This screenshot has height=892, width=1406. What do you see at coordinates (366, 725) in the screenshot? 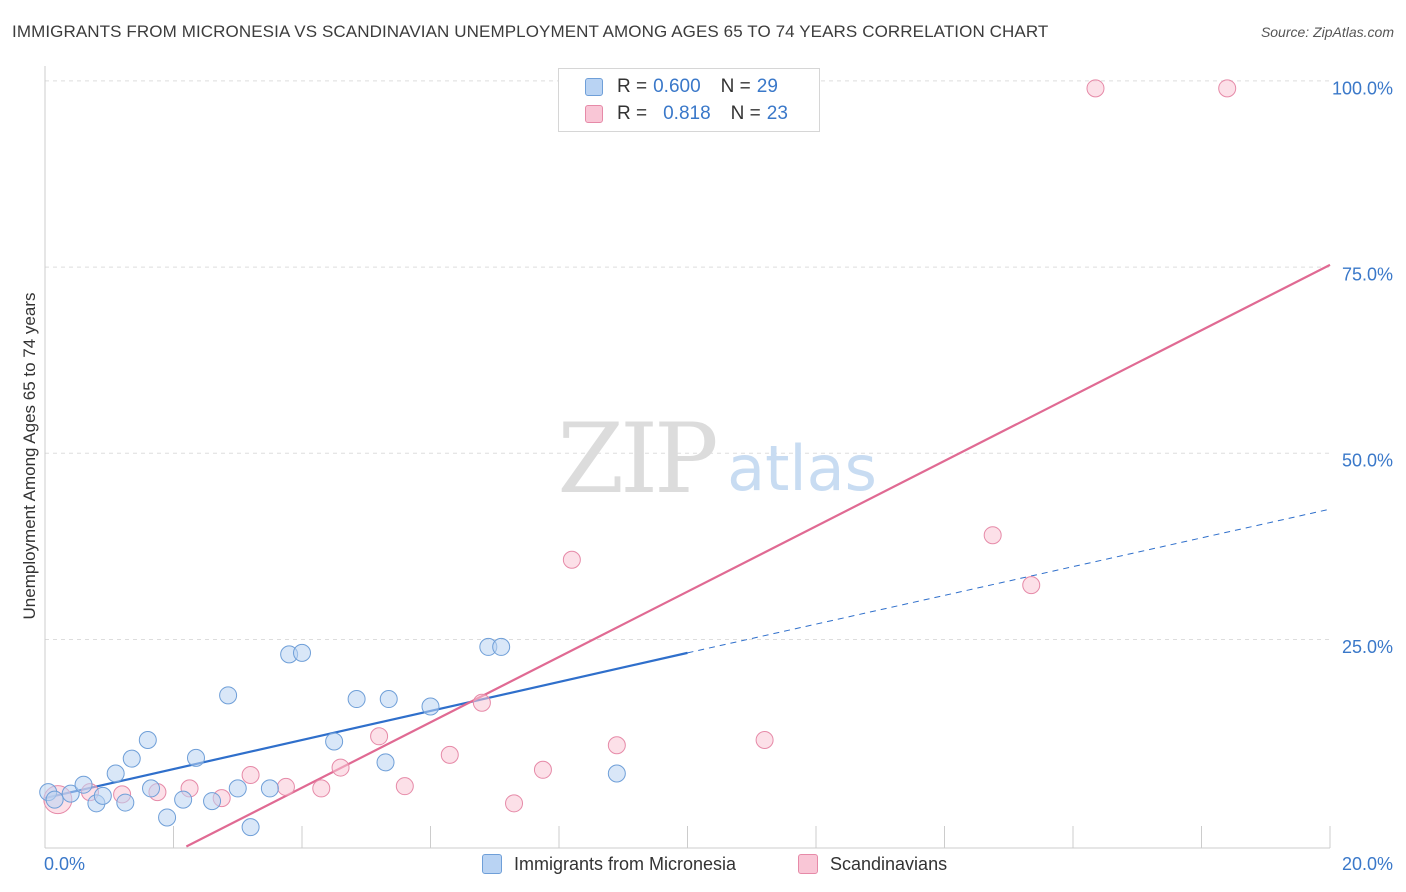
I see `trend-line-micronesia` at bounding box center [366, 725].